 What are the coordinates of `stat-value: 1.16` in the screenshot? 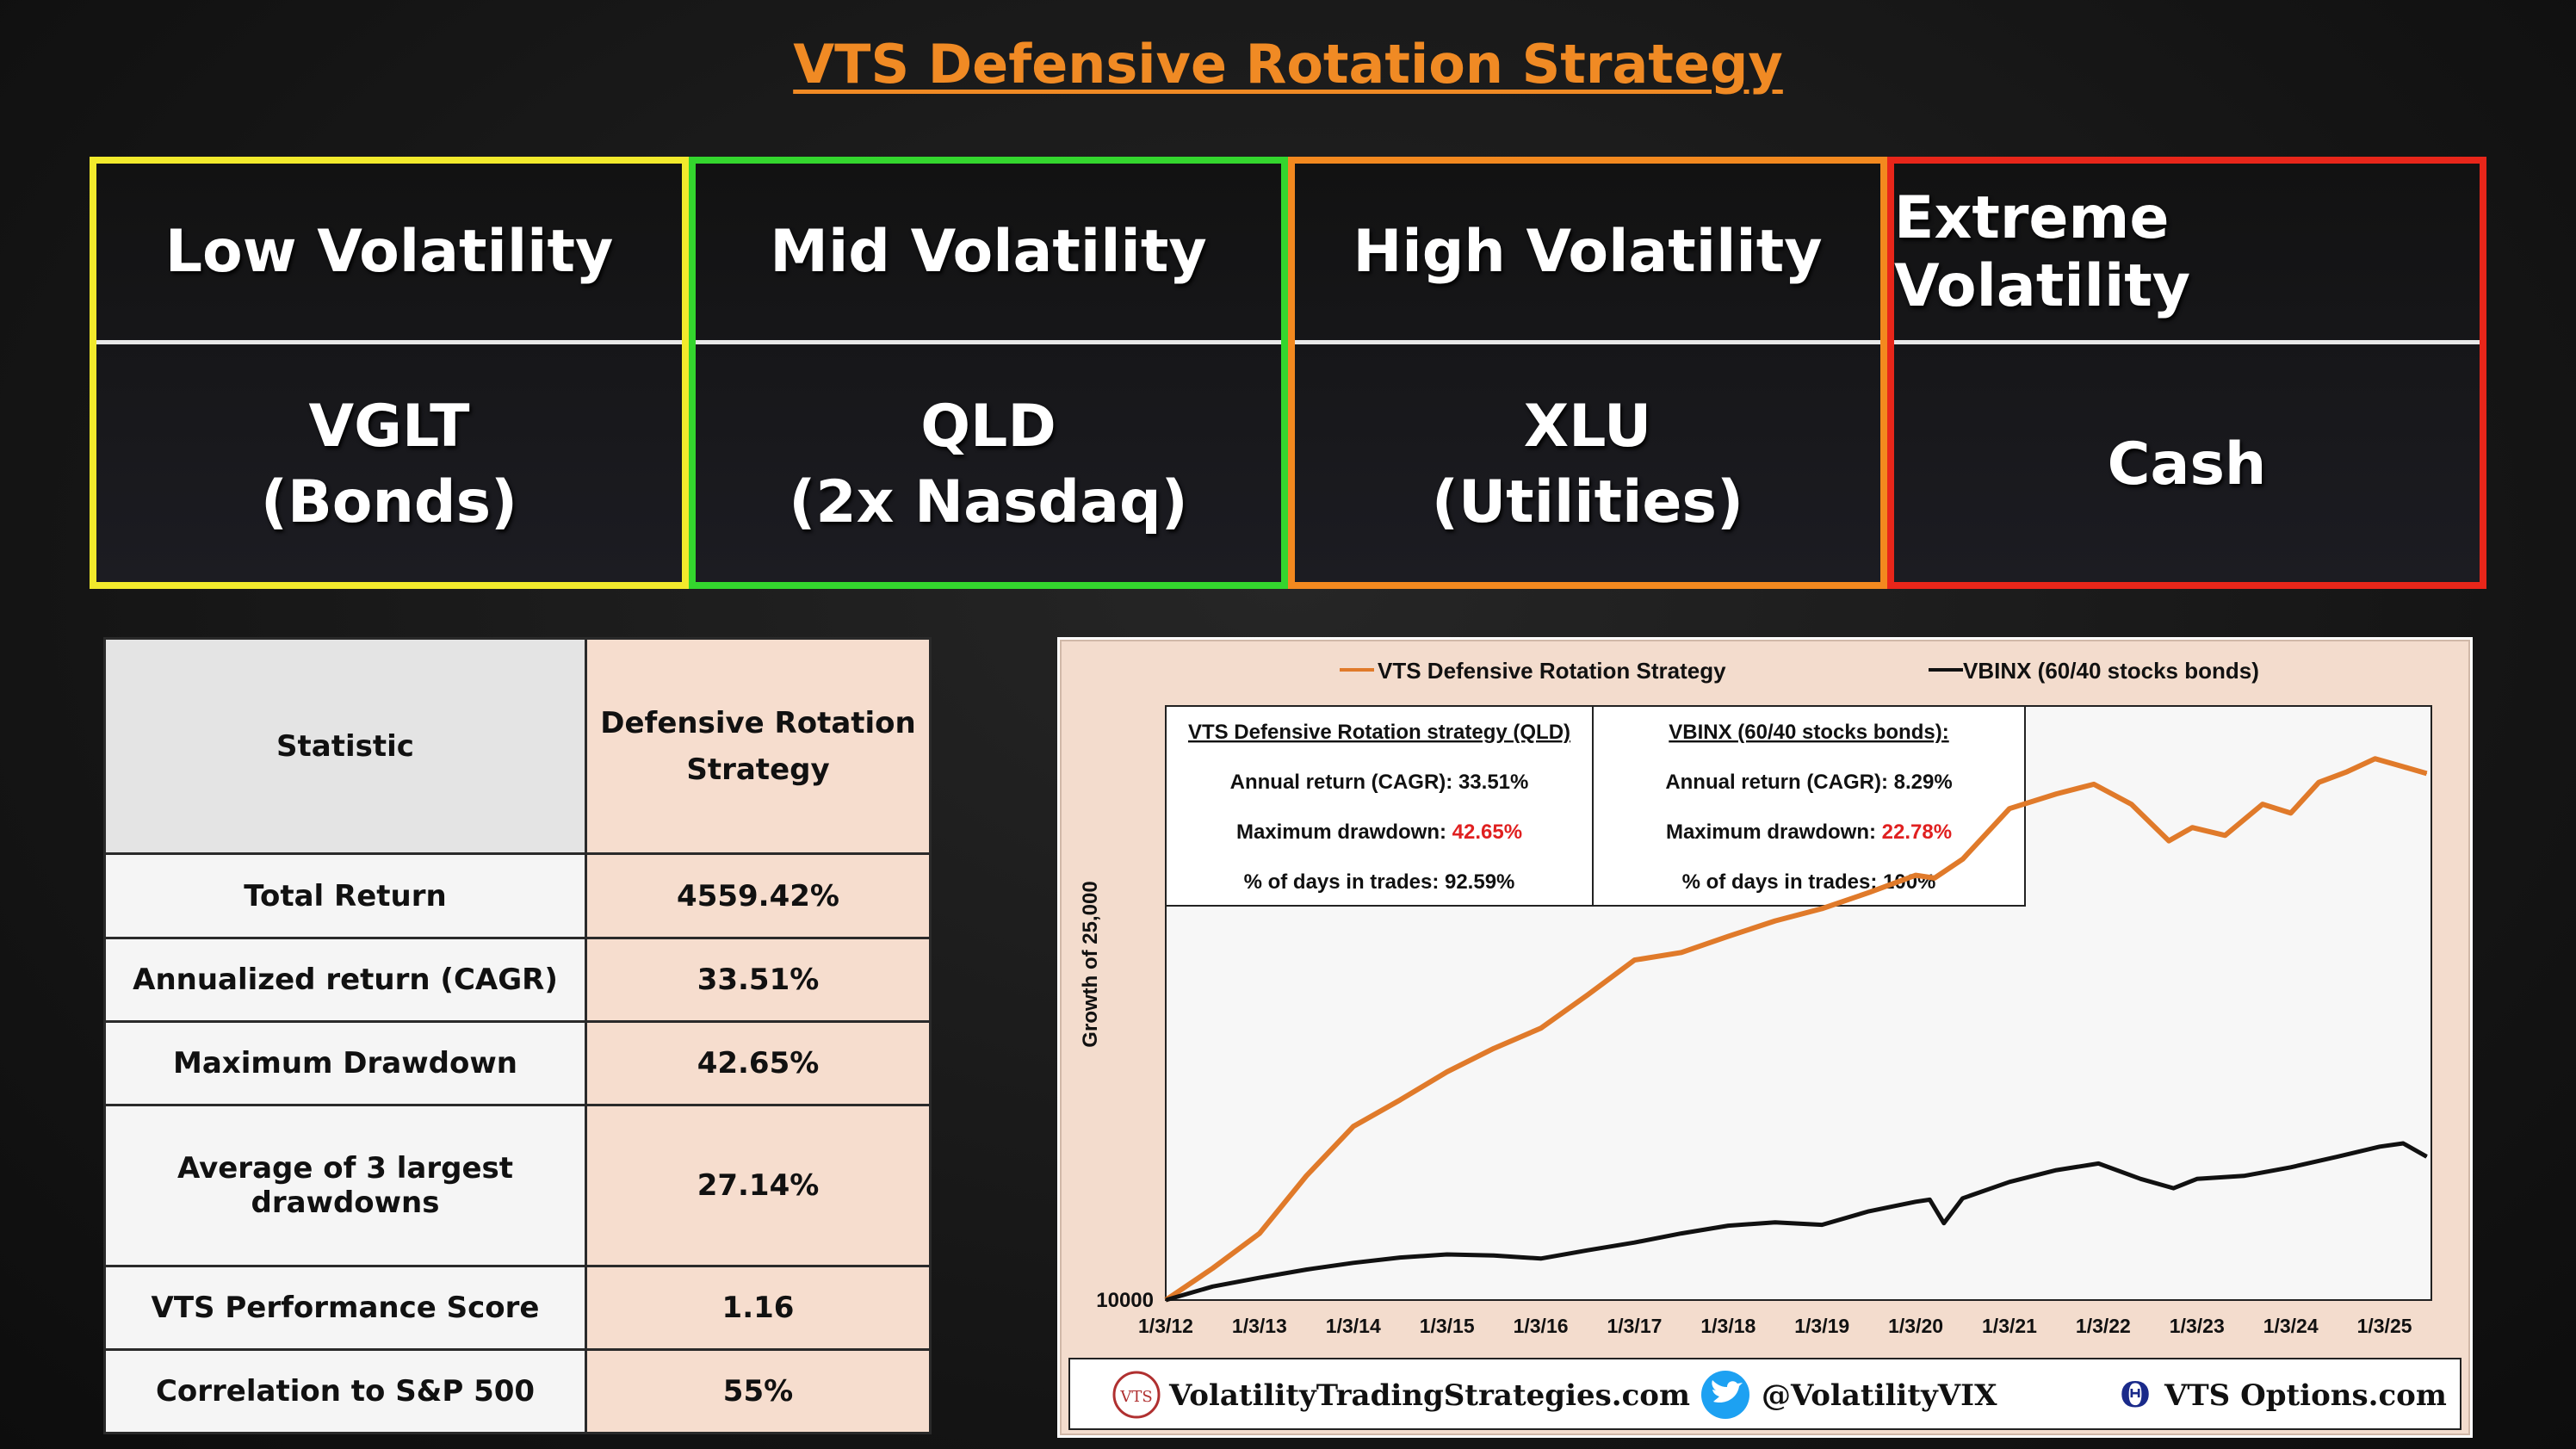 It's located at (758, 1308).